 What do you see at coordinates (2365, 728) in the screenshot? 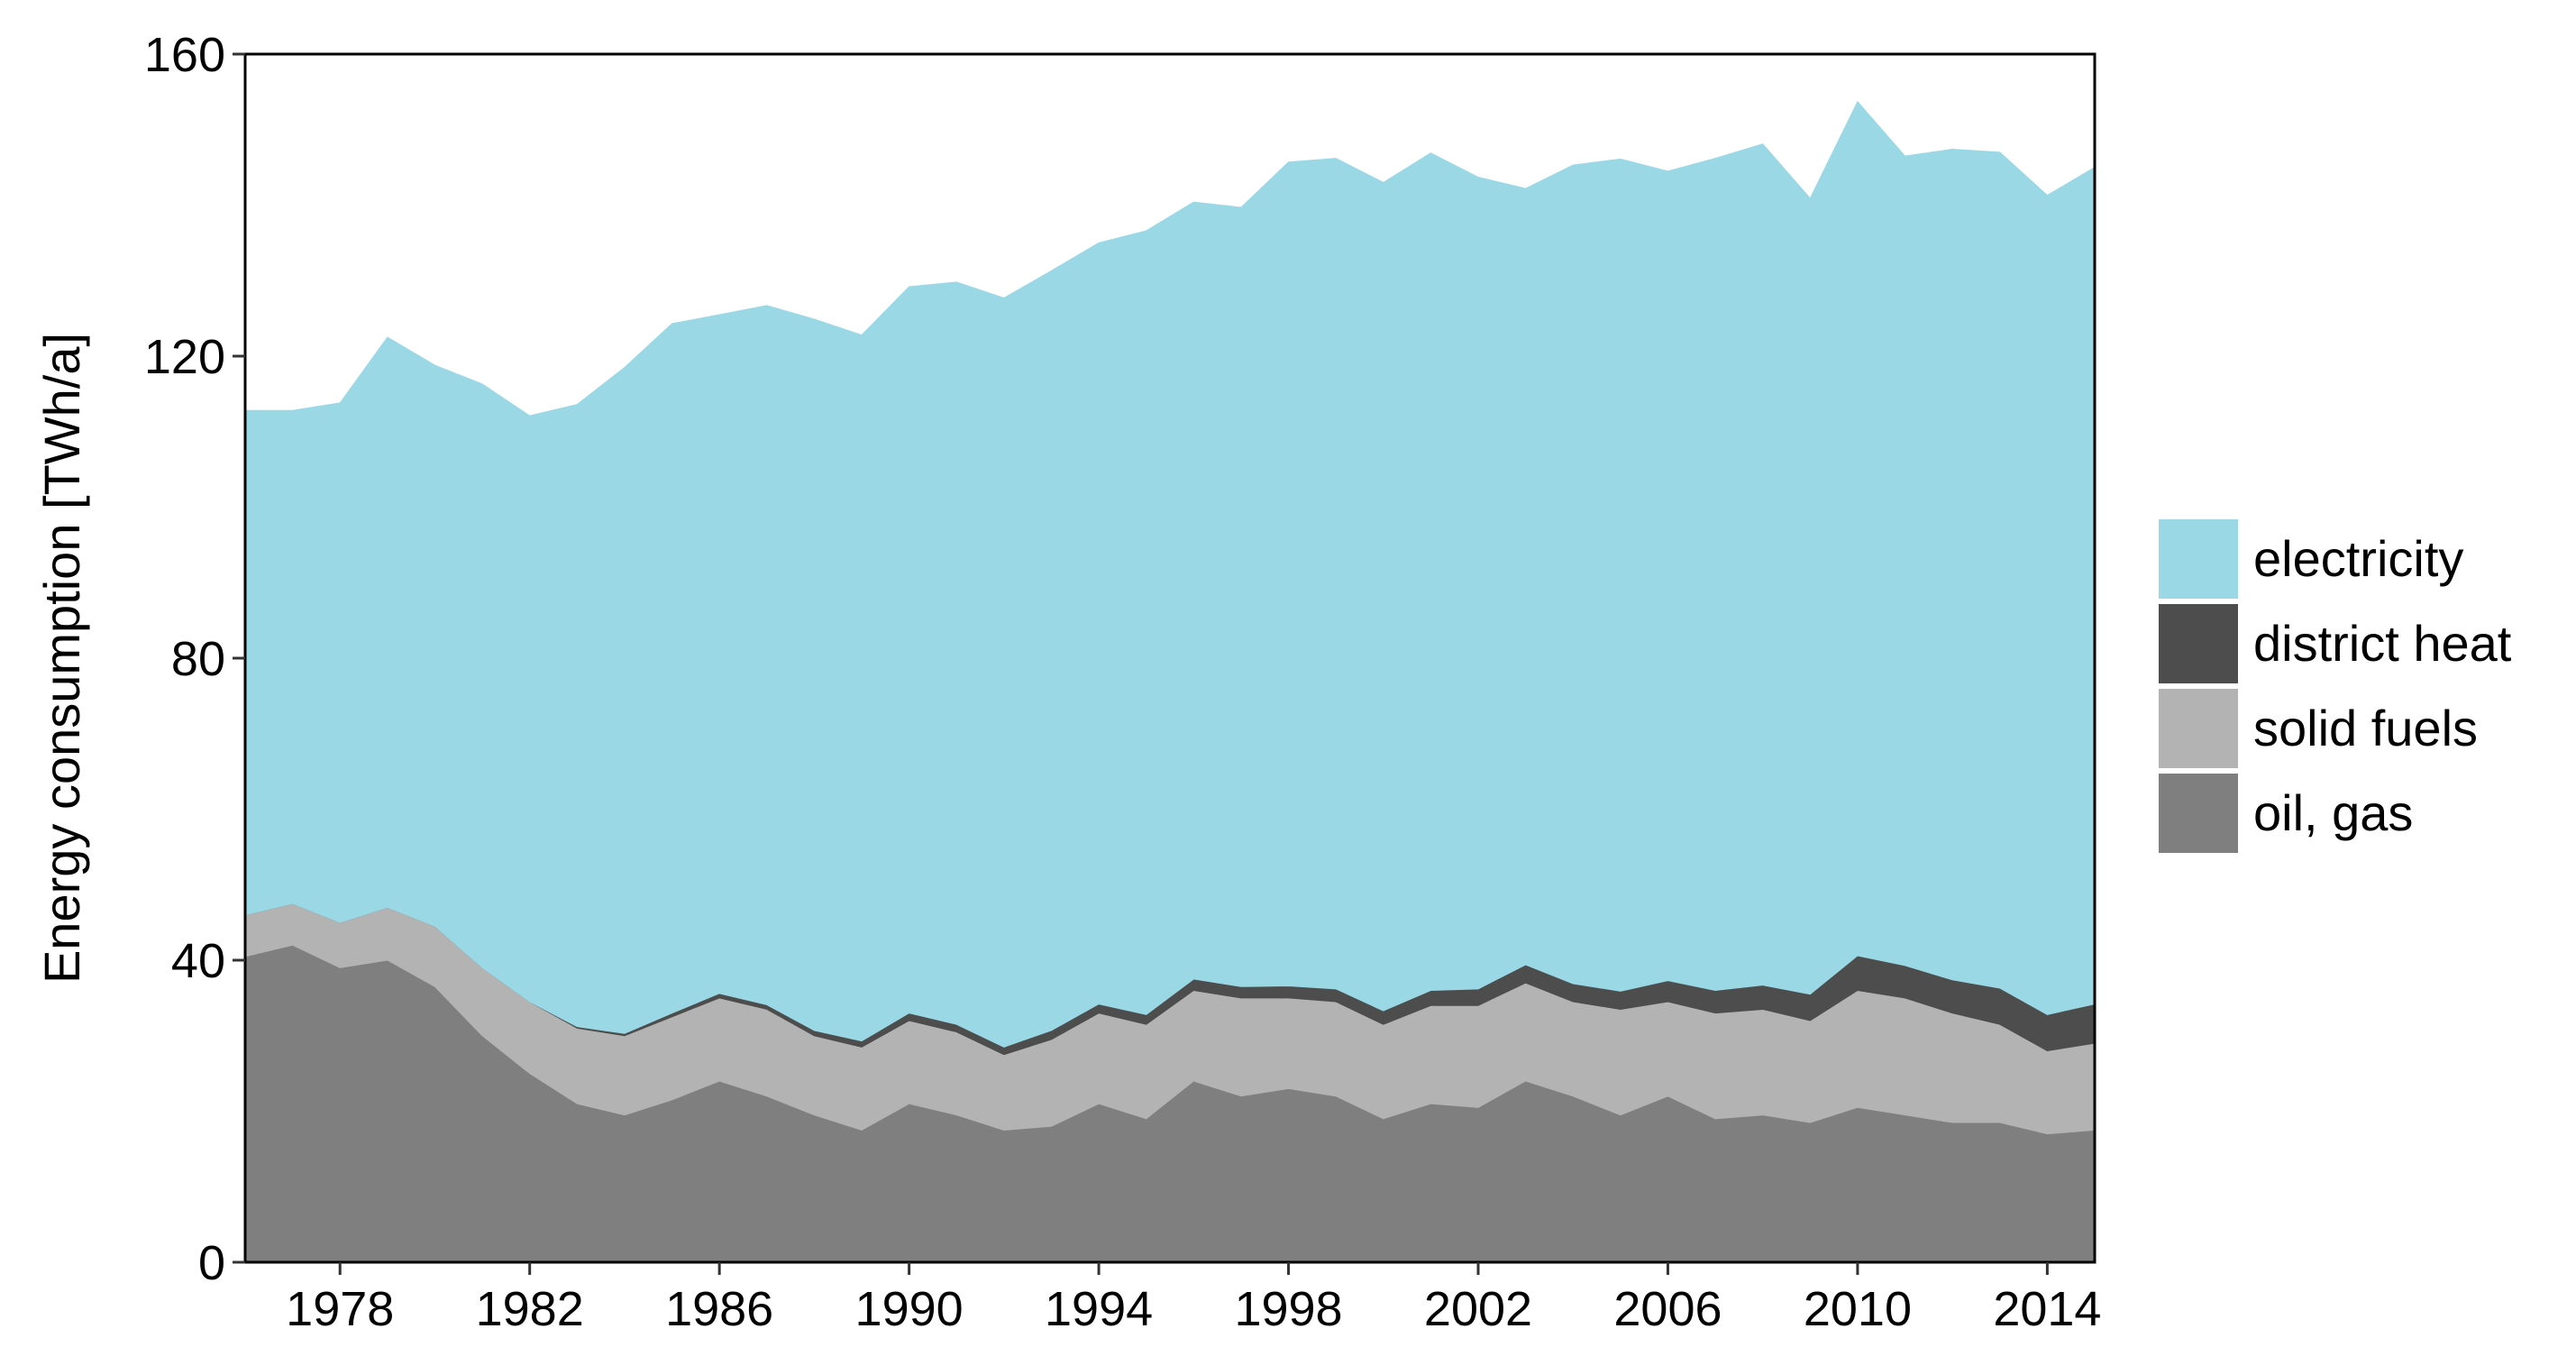
I see `legend-label-solid-fuels: solid fuels` at bounding box center [2365, 728].